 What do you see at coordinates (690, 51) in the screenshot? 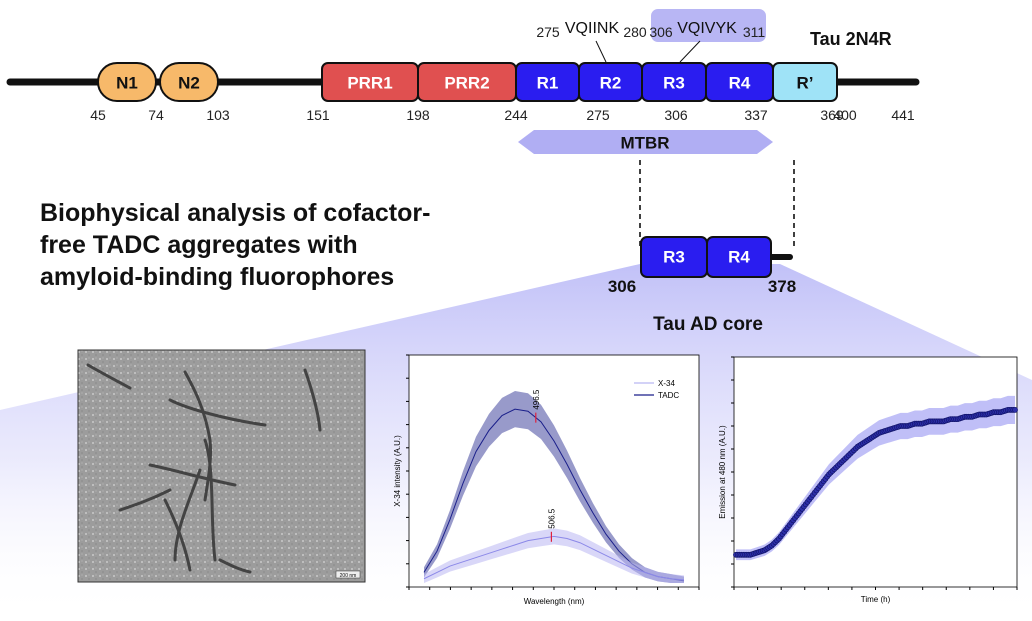
I see `motif2-connector` at bounding box center [690, 51].